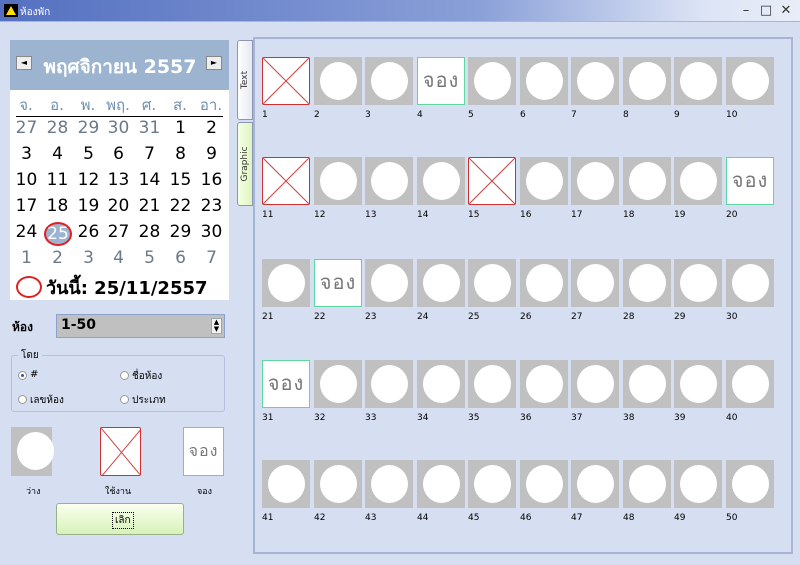  What do you see at coordinates (180, 154) in the screenshot?
I see `calendar-day: 8` at bounding box center [180, 154].